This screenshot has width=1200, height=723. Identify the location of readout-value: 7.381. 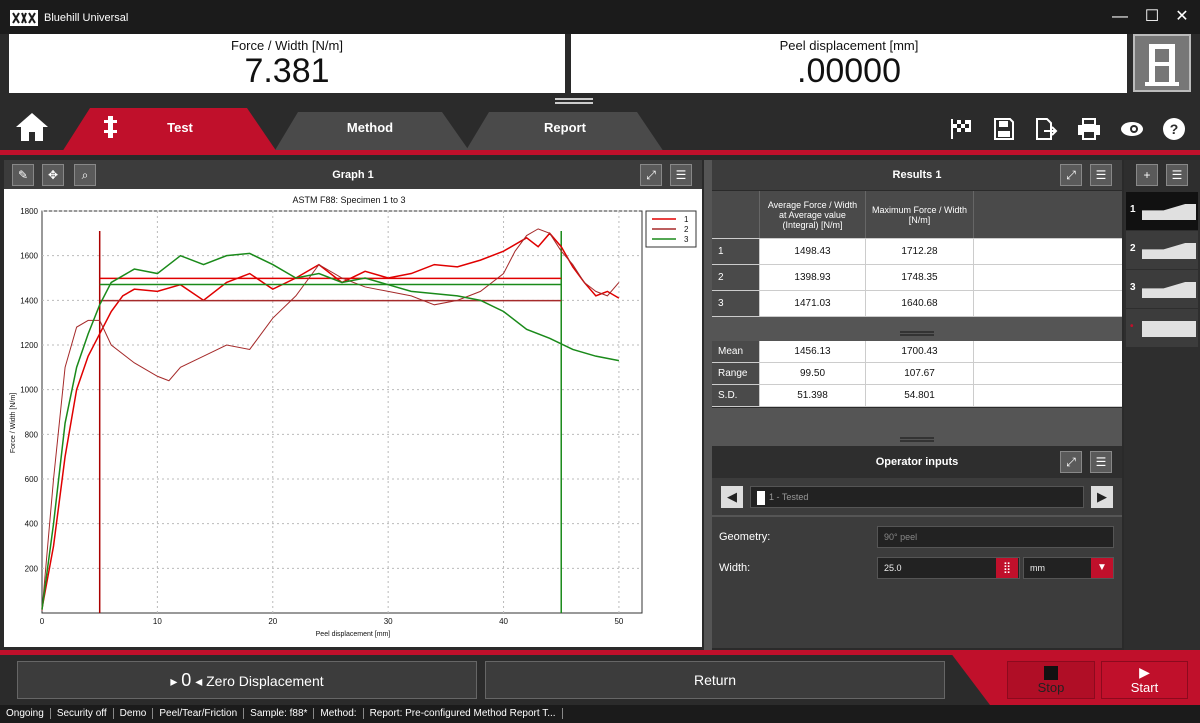
(287, 71).